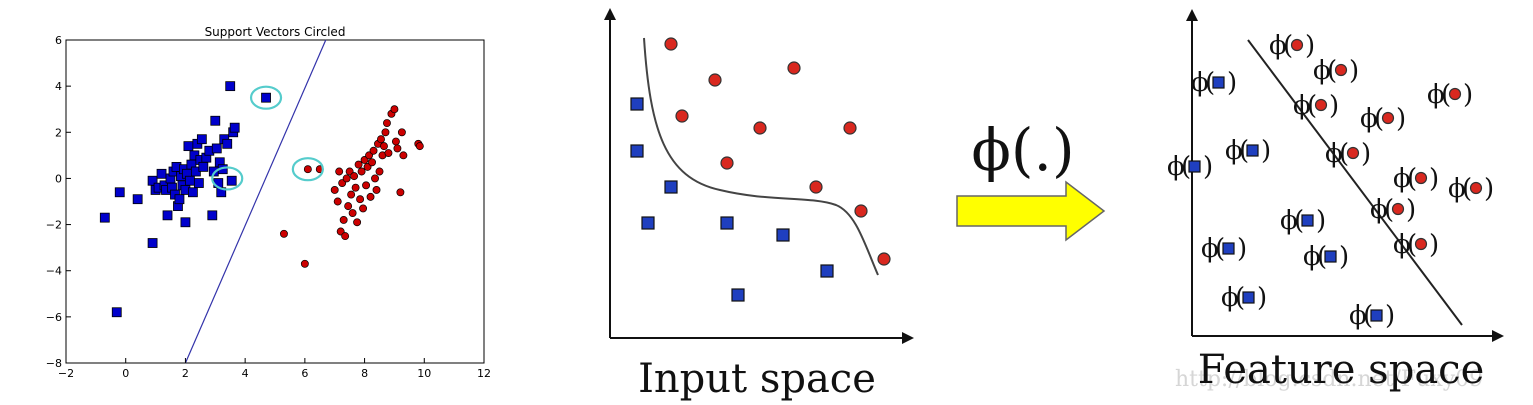 The height and width of the screenshot is (405, 1533). Describe the element at coordinates (58, 86) in the screenshot. I see `y-tick-label: 4` at that location.